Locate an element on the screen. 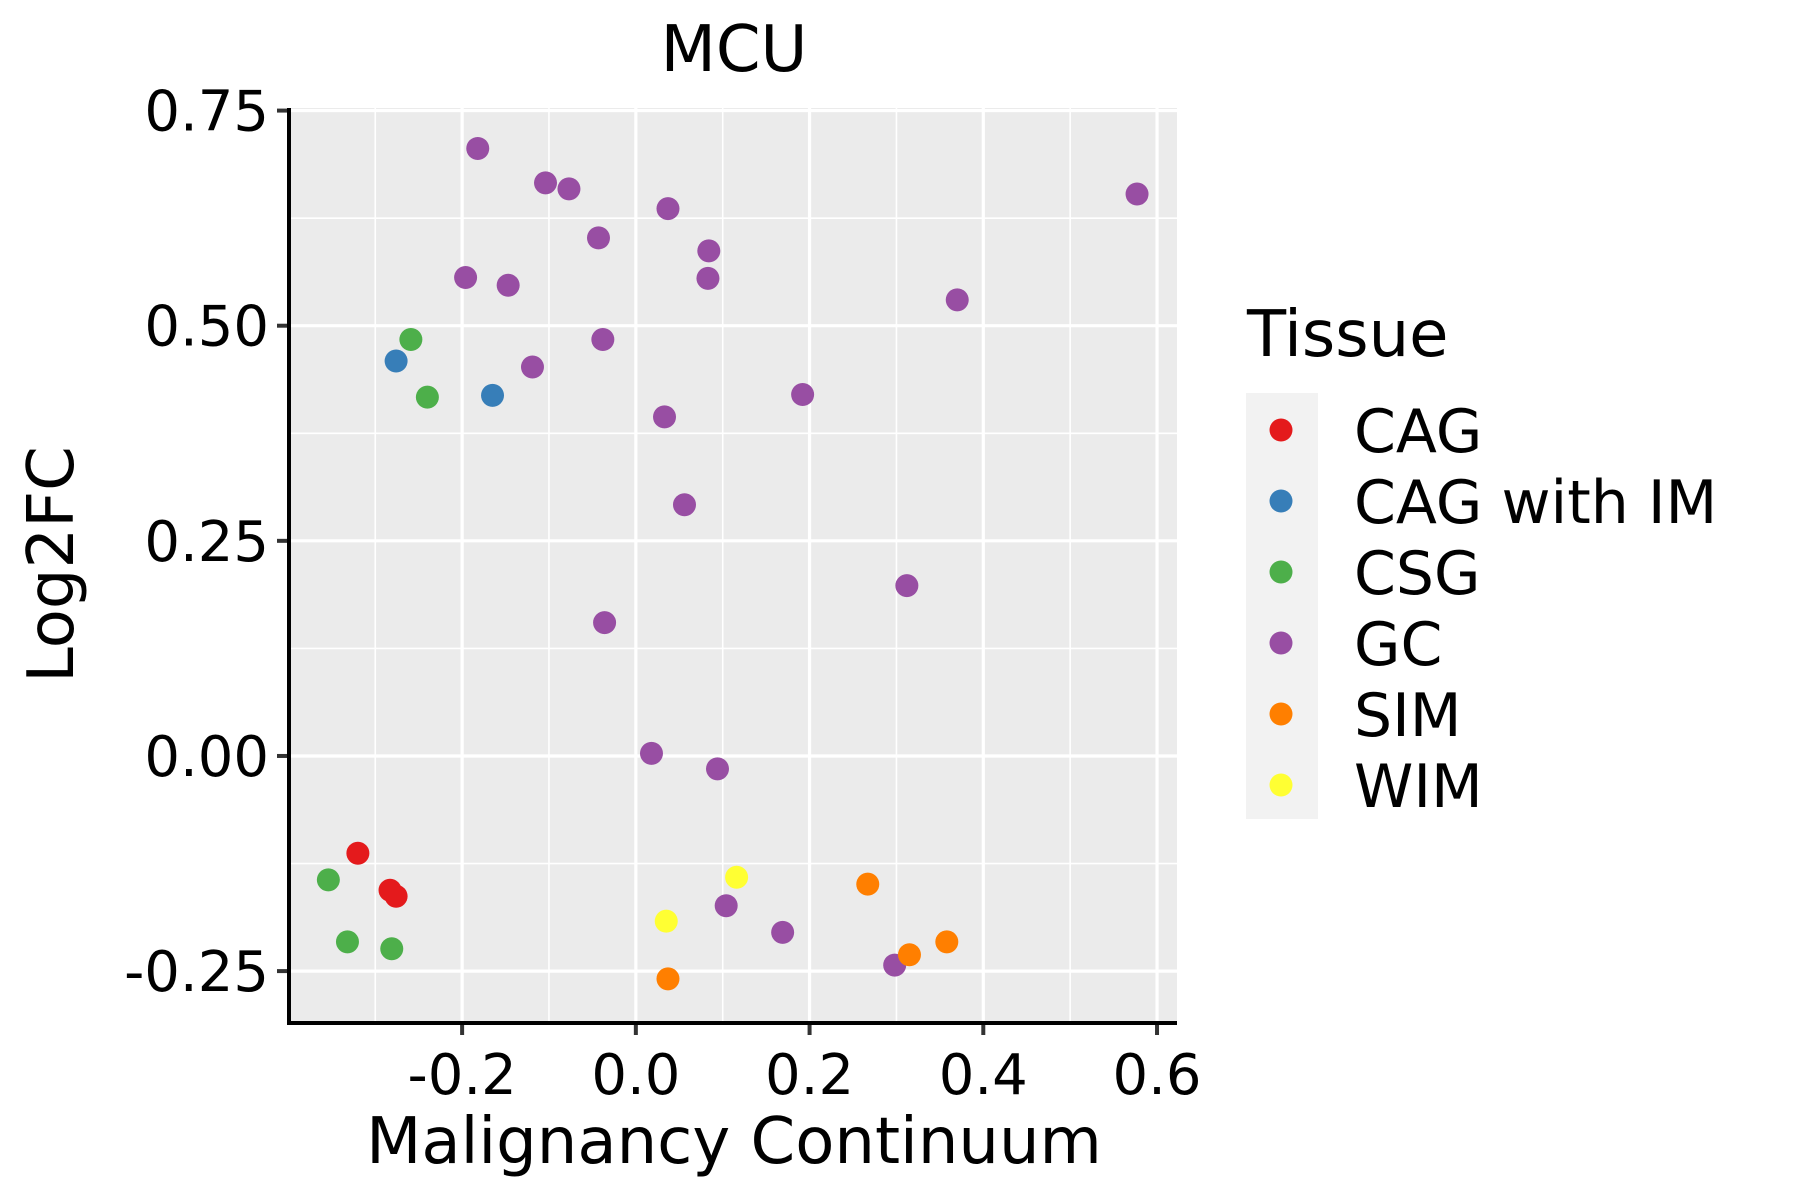 This screenshot has width=1800, height=1200. legend-label: CAG with IM is located at coordinates (1535, 503).